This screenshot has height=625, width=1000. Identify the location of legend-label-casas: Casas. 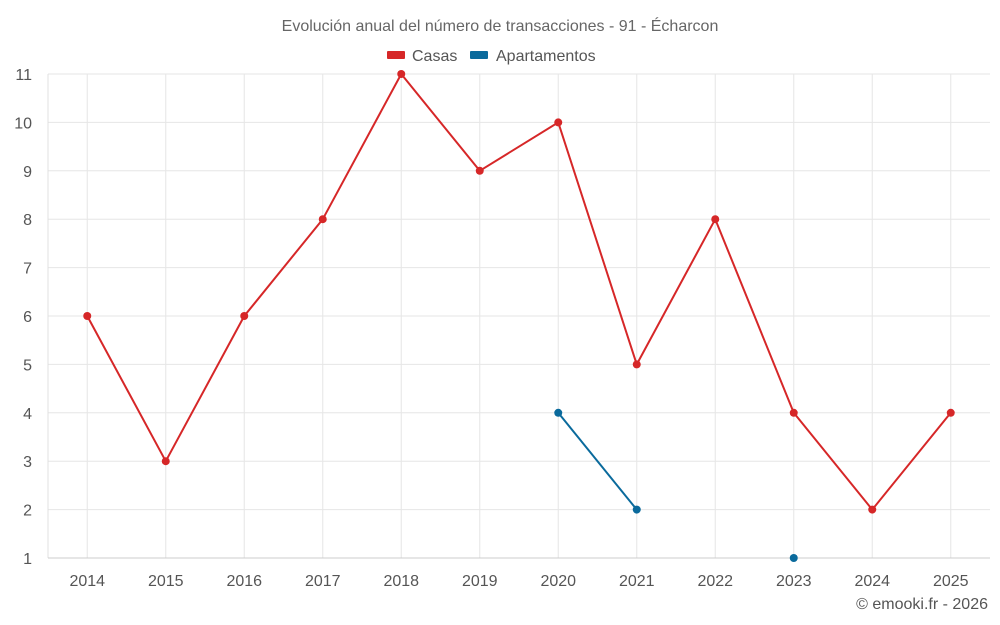
(434, 56).